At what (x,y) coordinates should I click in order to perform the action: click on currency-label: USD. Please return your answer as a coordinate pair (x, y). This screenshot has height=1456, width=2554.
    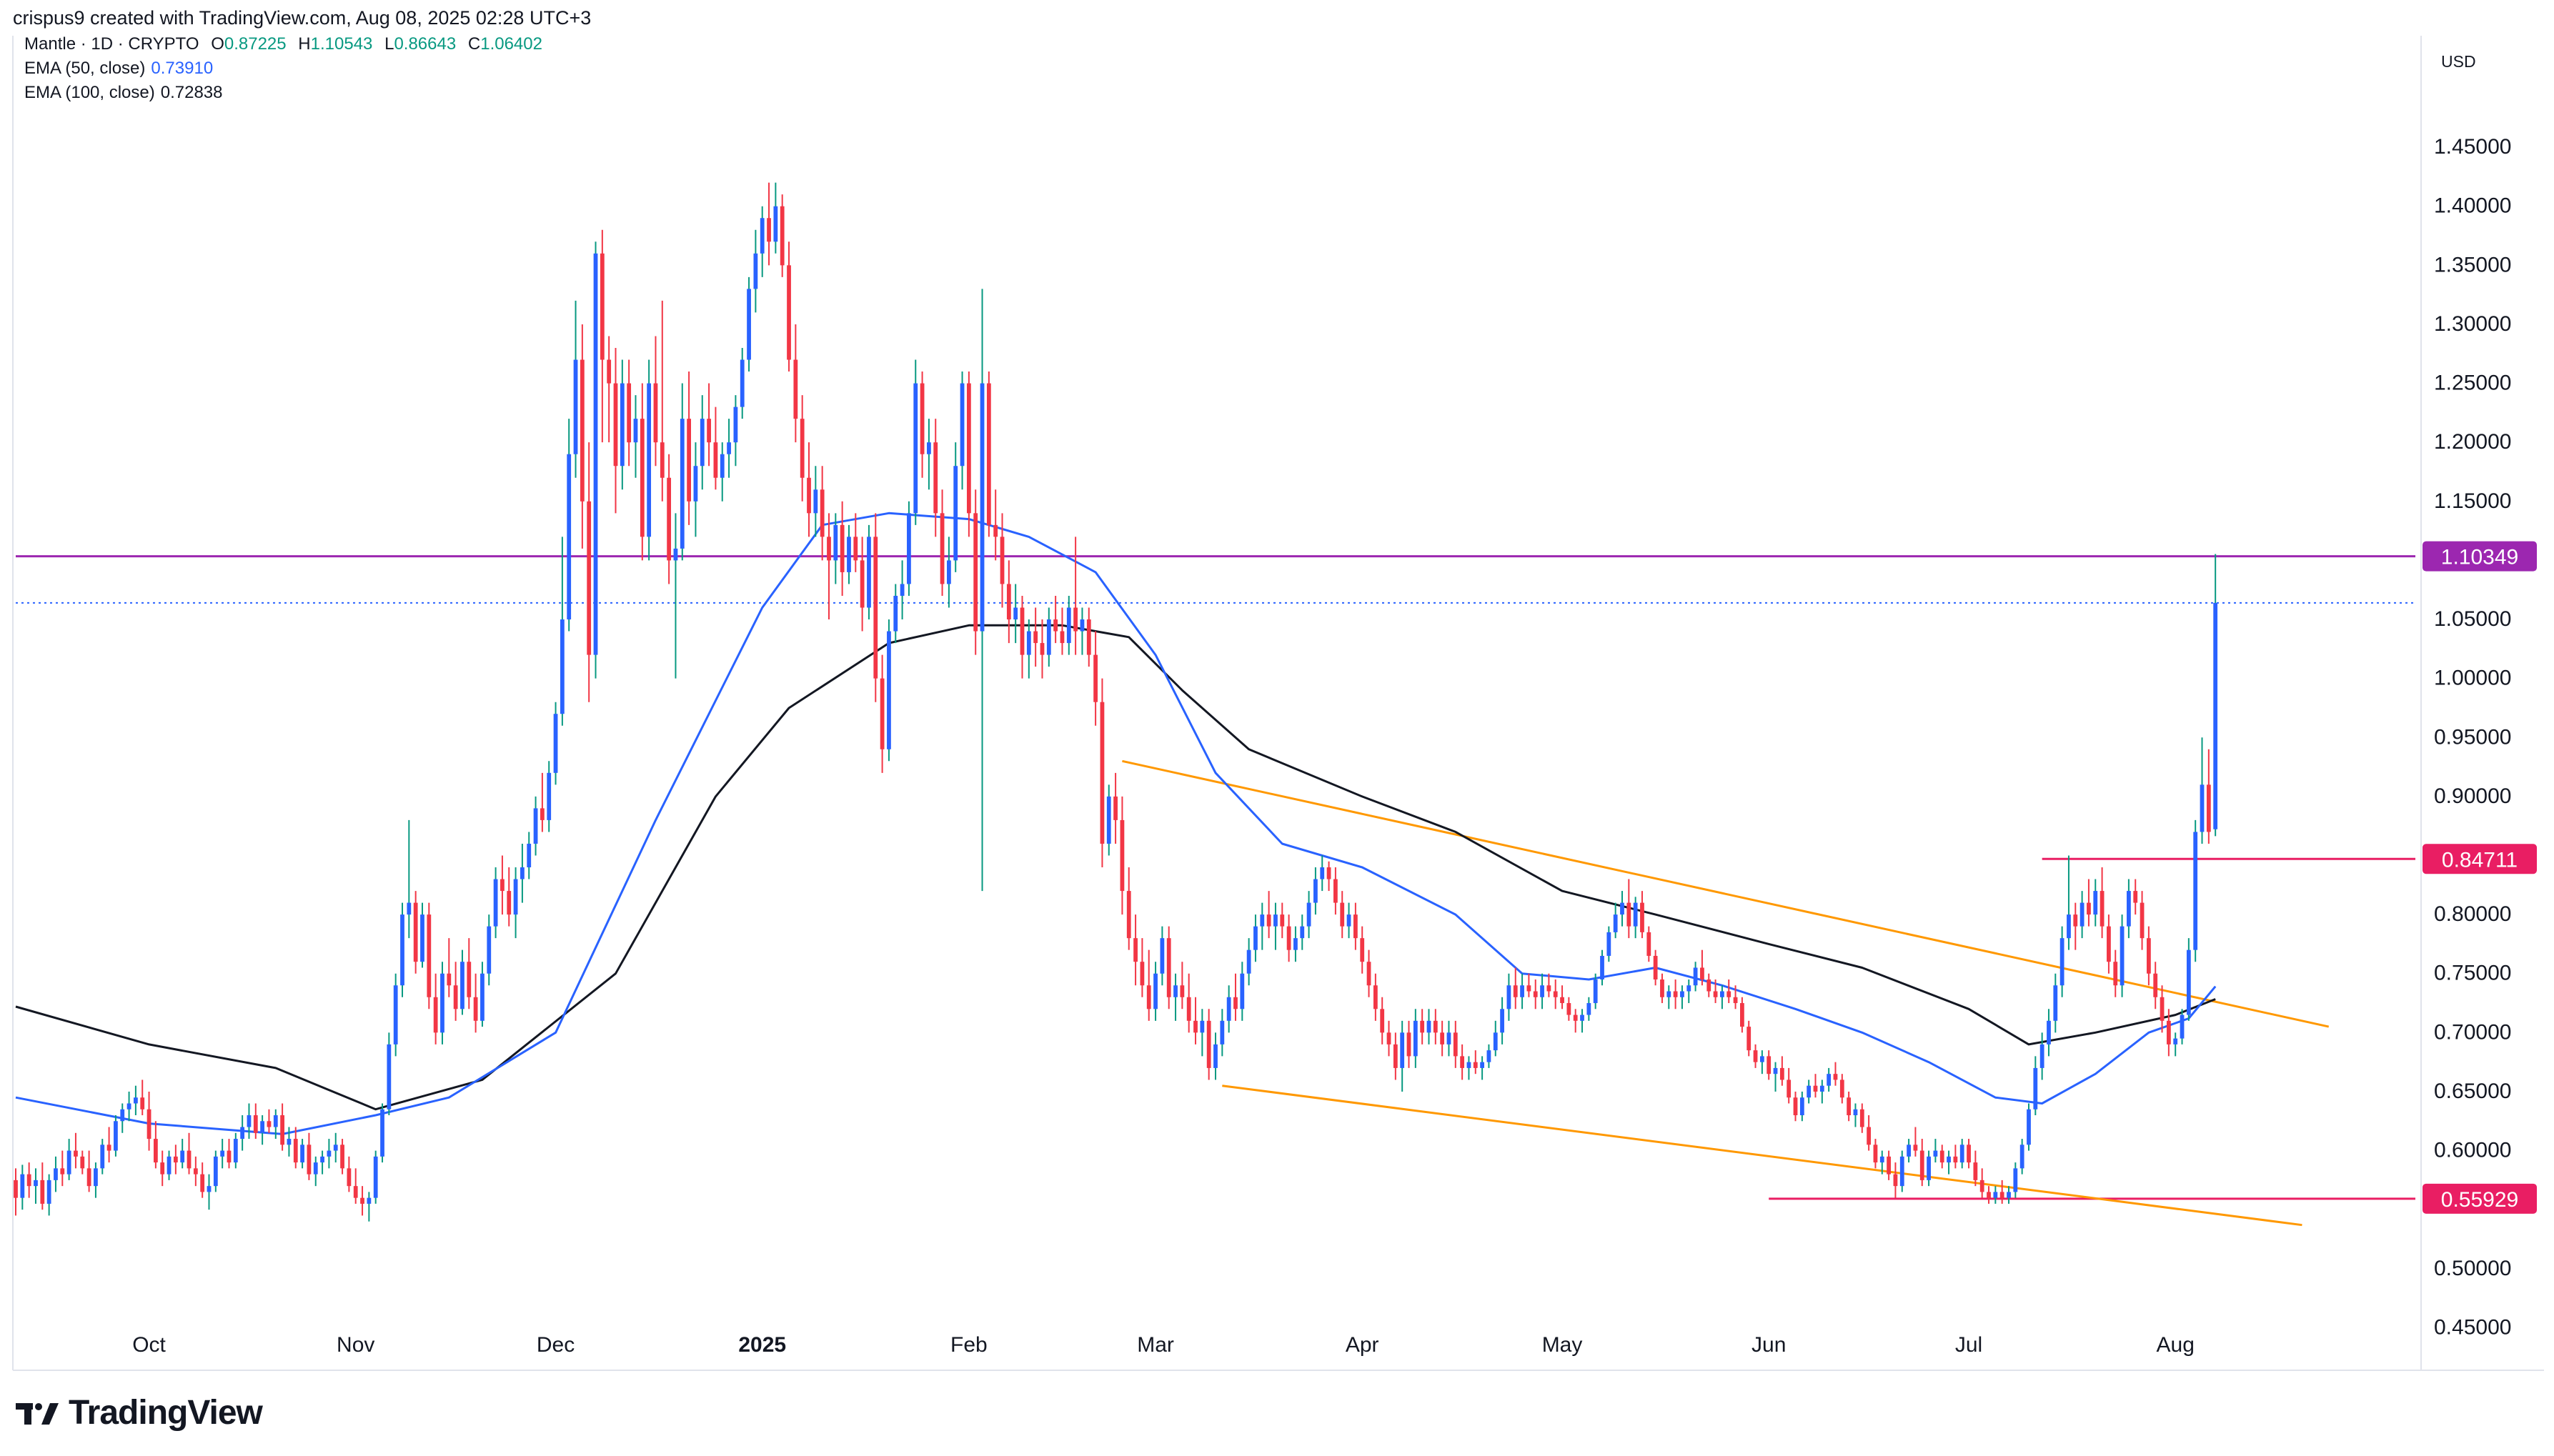
    Looking at the image, I should click on (2458, 61).